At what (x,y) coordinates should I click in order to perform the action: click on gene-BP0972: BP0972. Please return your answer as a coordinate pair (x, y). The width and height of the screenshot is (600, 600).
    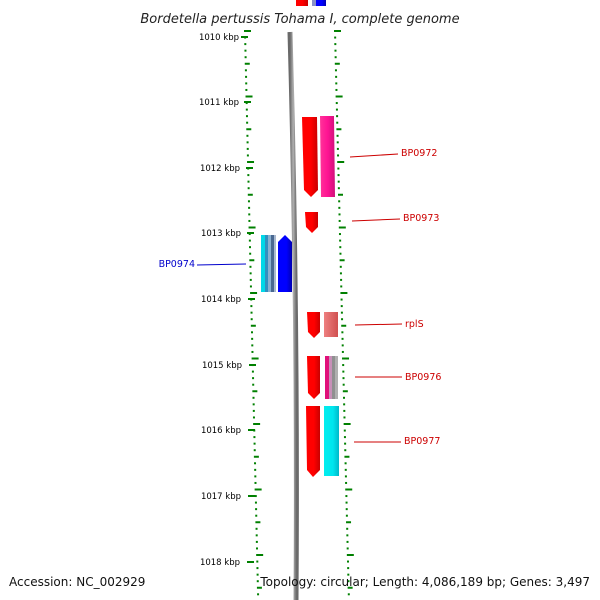
    Looking at the image, I should click on (369, 156).